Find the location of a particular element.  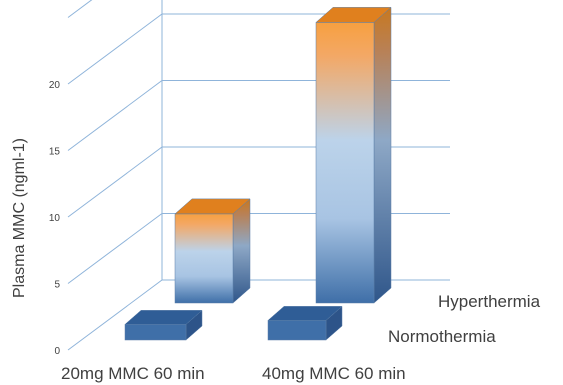

y-tick-label: 10 is located at coordinates (55, 218).